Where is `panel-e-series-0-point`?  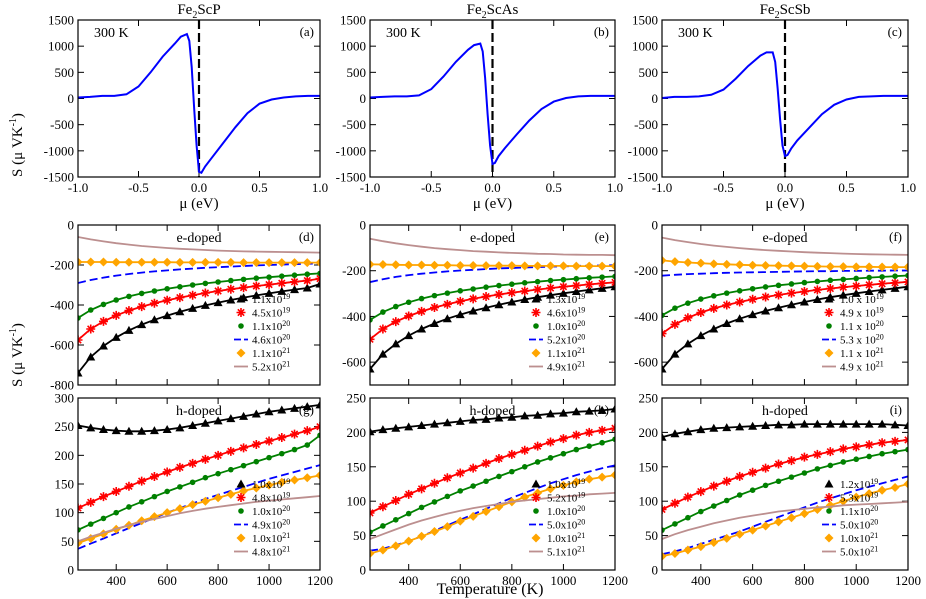 panel-e-series-0-point is located at coordinates (473, 310).